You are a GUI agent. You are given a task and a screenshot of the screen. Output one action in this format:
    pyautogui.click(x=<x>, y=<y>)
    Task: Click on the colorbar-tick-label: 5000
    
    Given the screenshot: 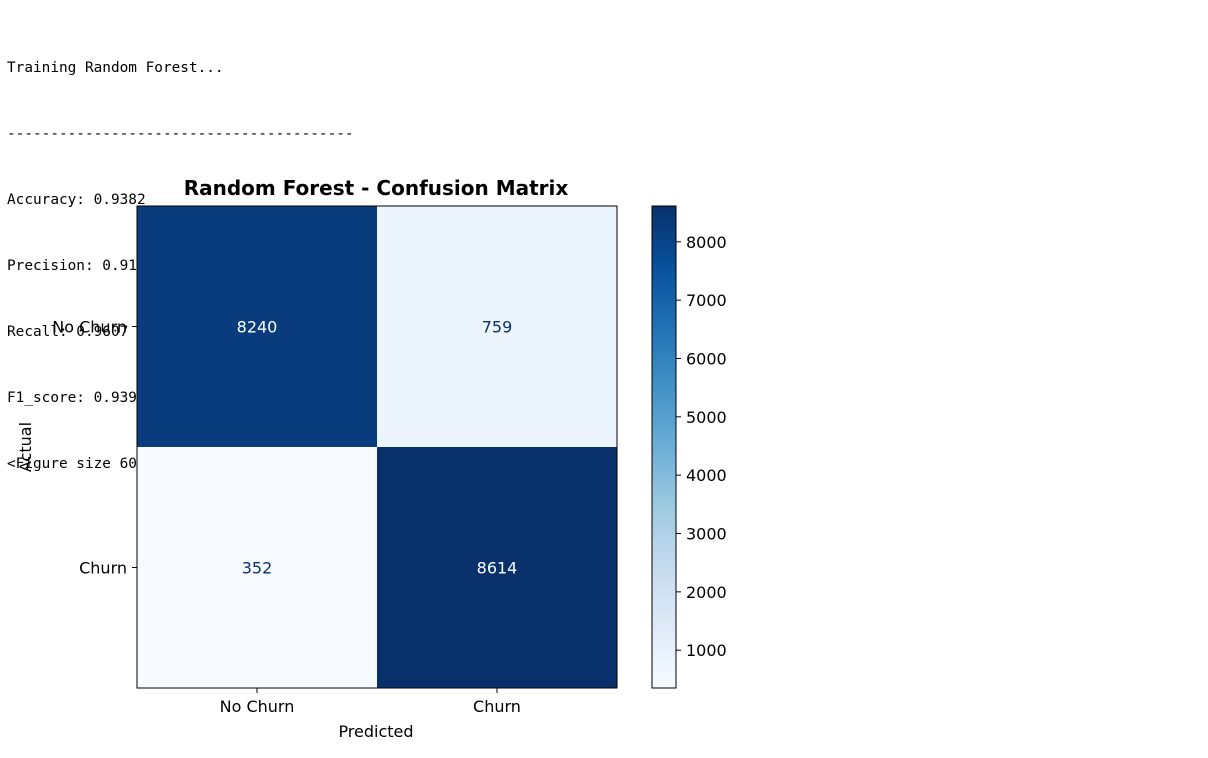 What is the action you would take?
    pyautogui.click(x=706, y=417)
    